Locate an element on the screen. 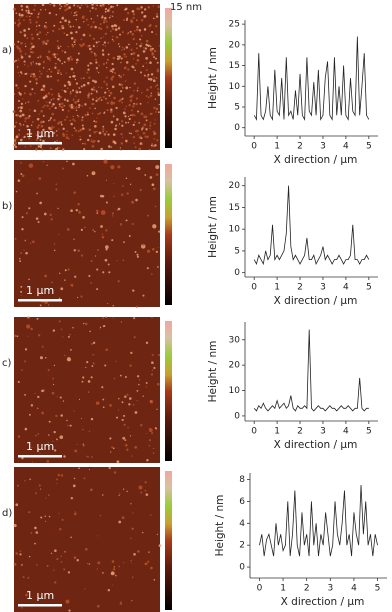 The image size is (392, 612). y-tick-label: 30 is located at coordinates (235, 340).